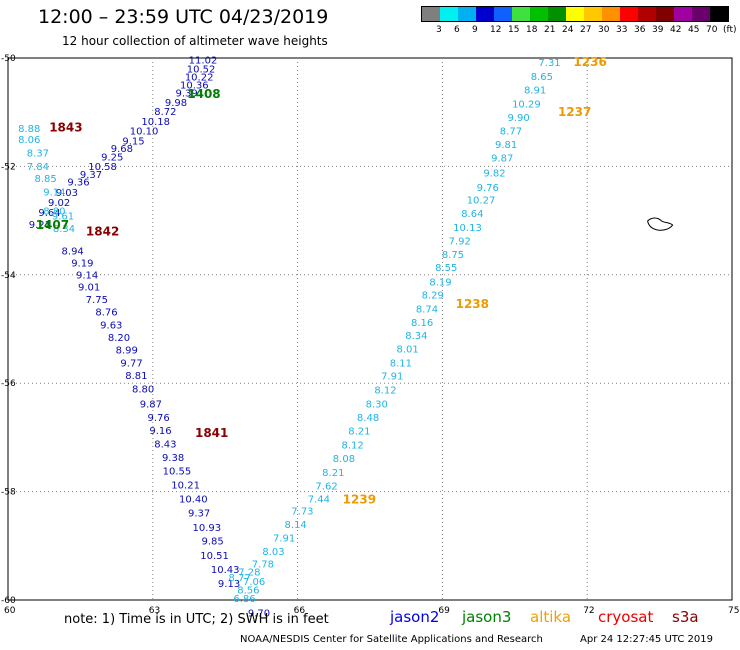 Image resolution: width=740 pixels, height=650 pixels. What do you see at coordinates (78, 183) in the screenshot?
I see `wave-height-value: 9.36` at bounding box center [78, 183].